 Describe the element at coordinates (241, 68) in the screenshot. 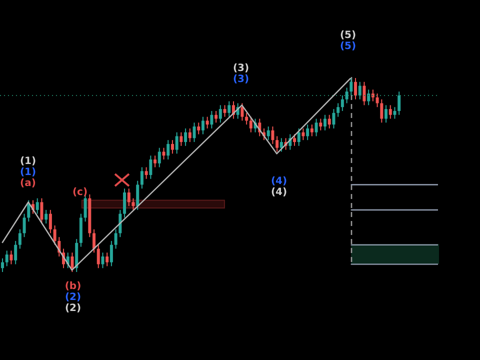

I see `text: (3)` at that location.